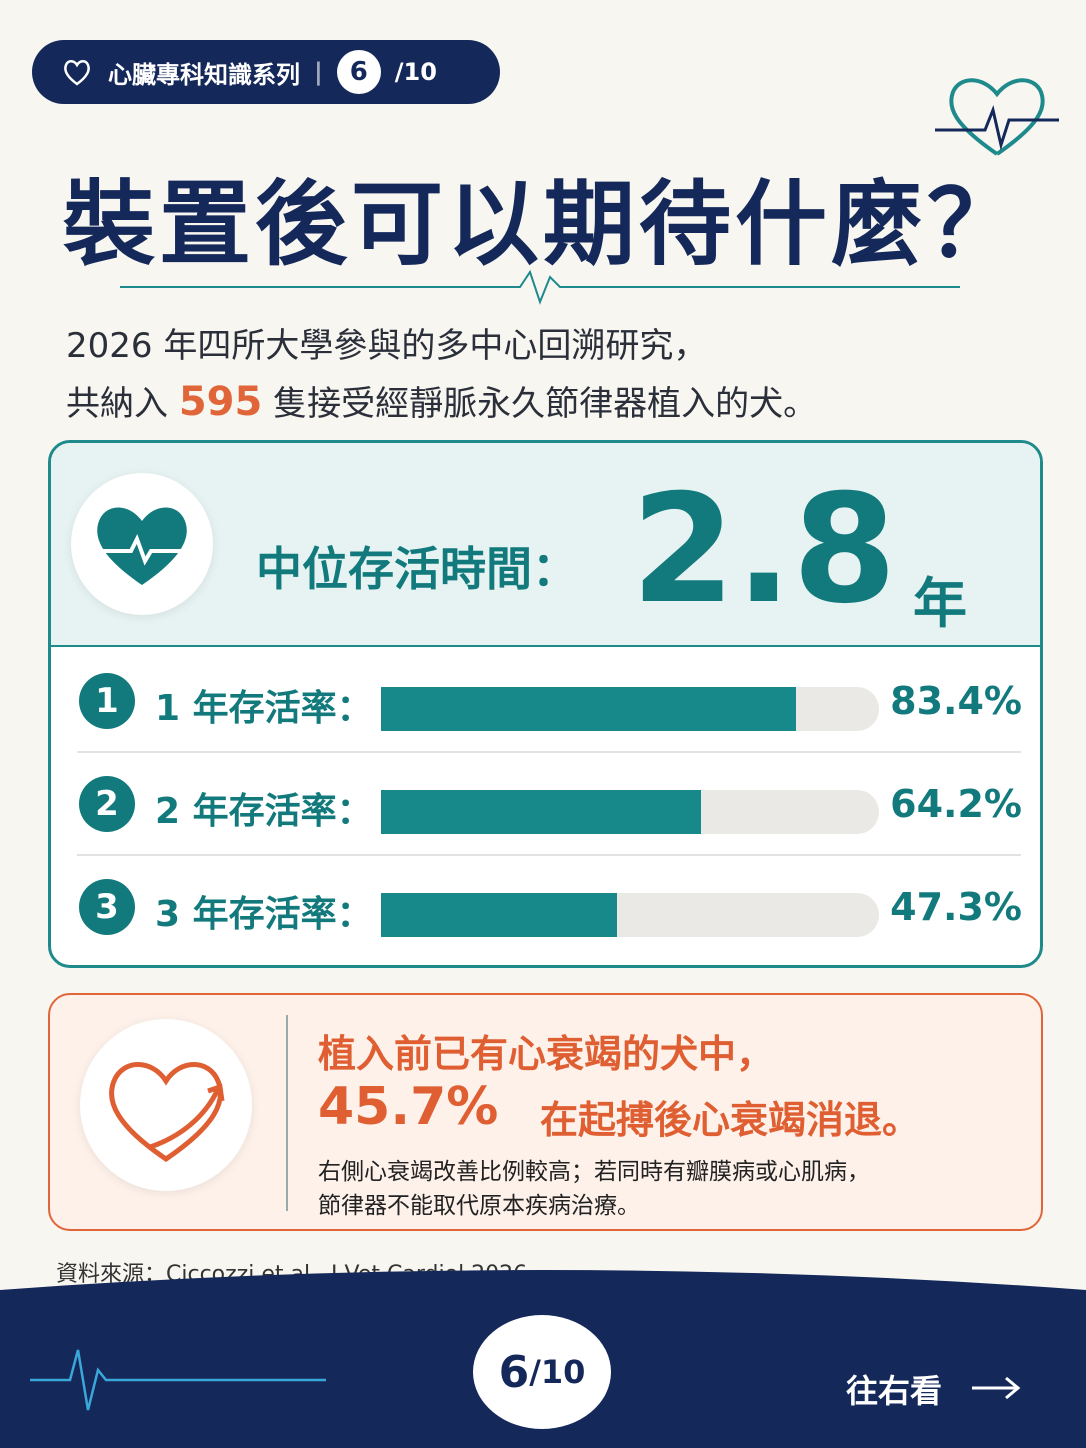 The image size is (1086, 1448). Describe the element at coordinates (408, 1107) in the screenshot. I see `hf-percent: 45.7%` at that location.